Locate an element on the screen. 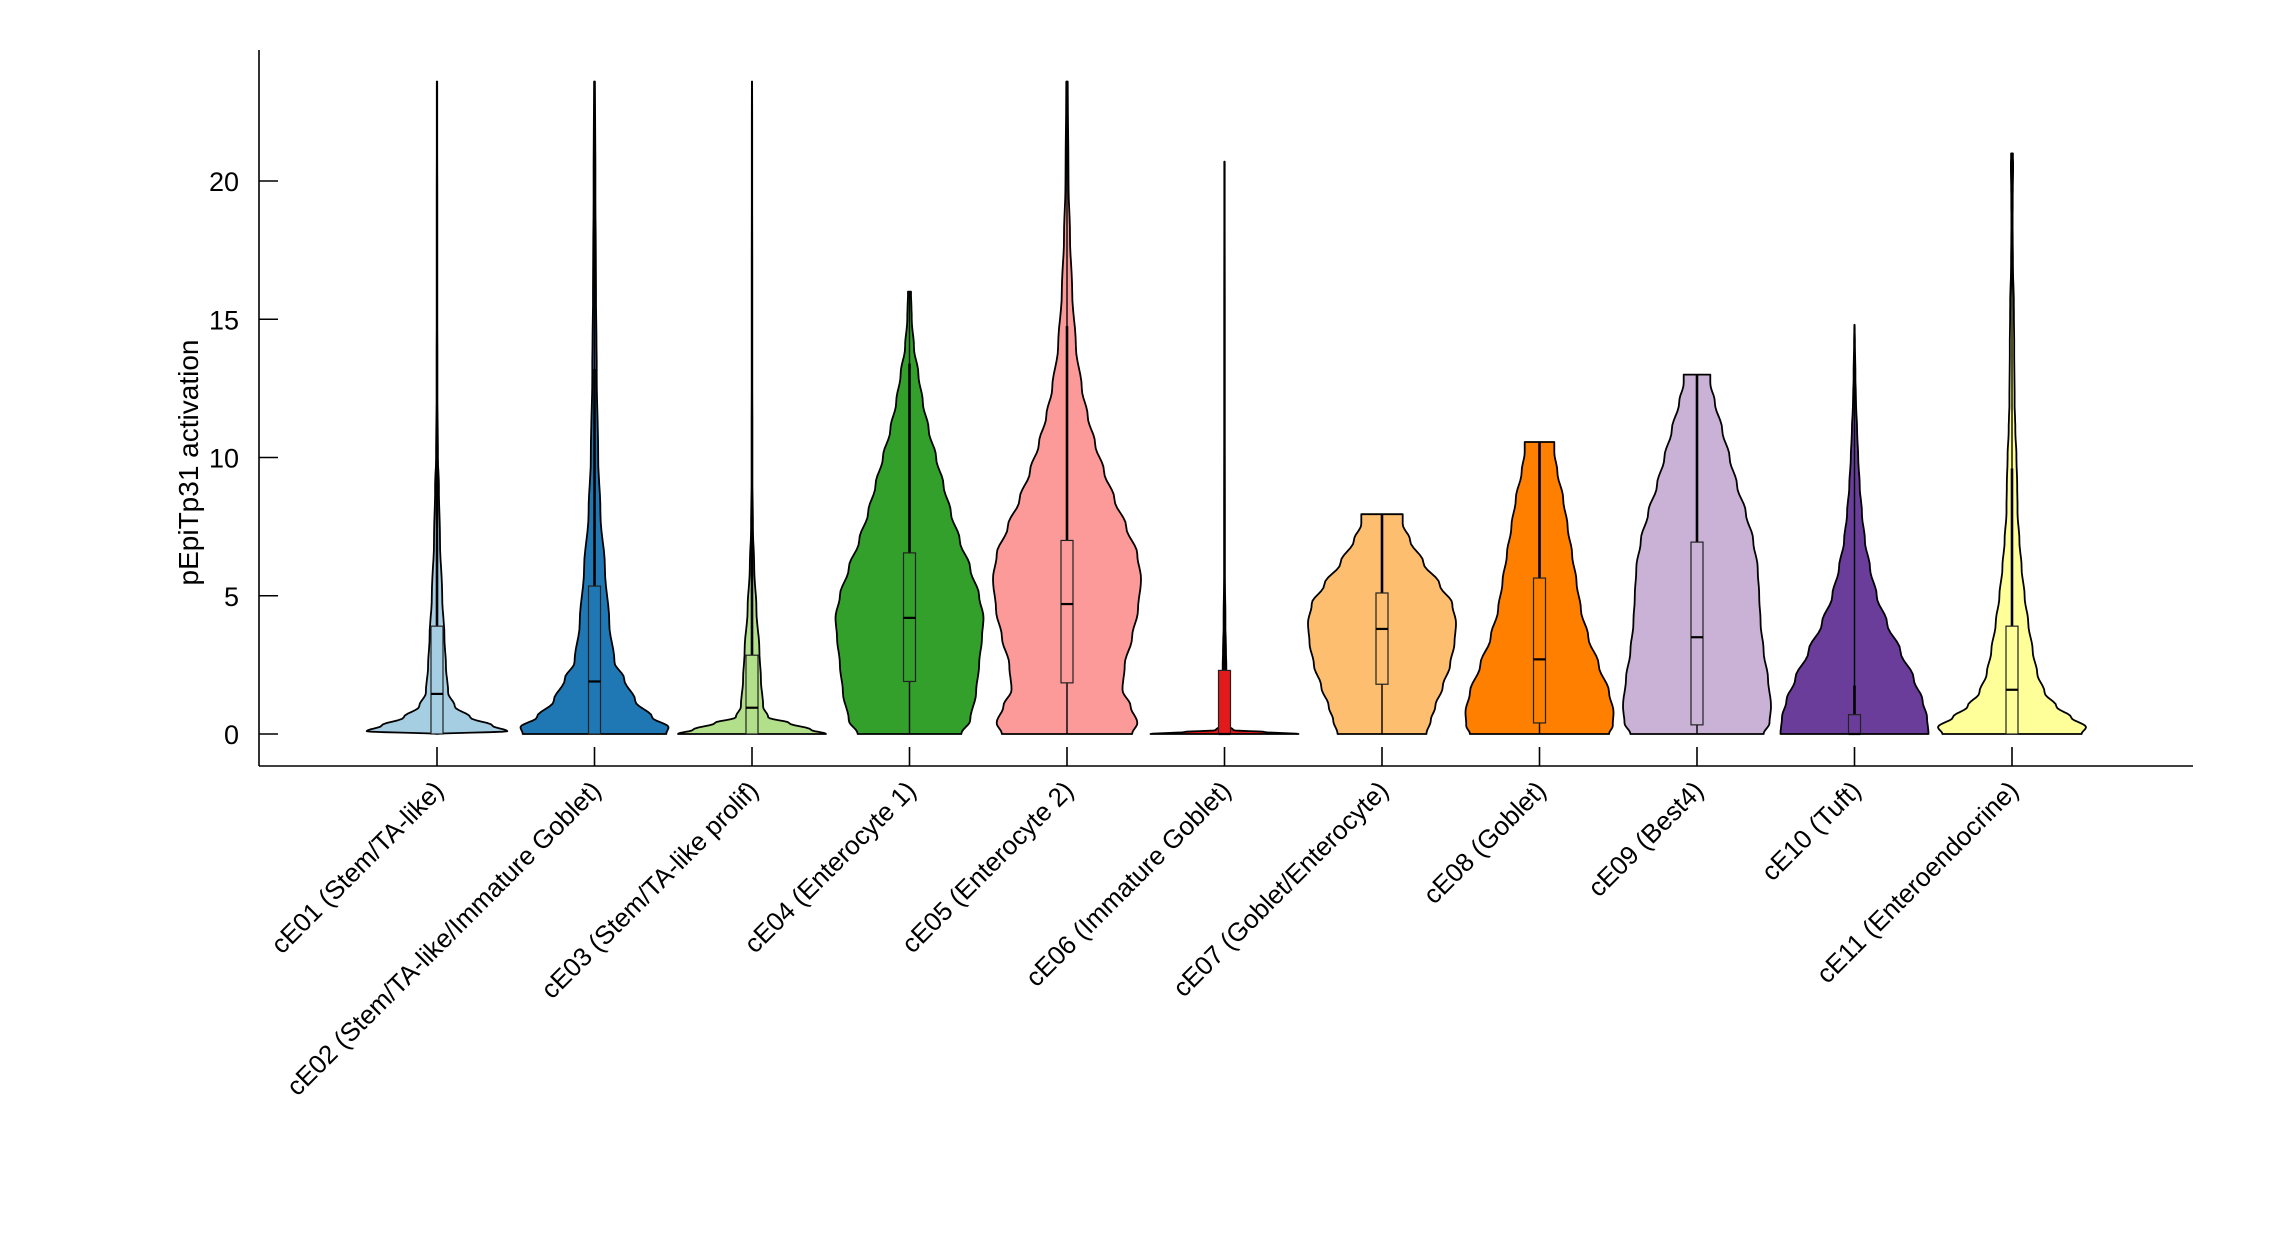  y-ticks: 0 5 10 15 20 is located at coordinates (243, 458).